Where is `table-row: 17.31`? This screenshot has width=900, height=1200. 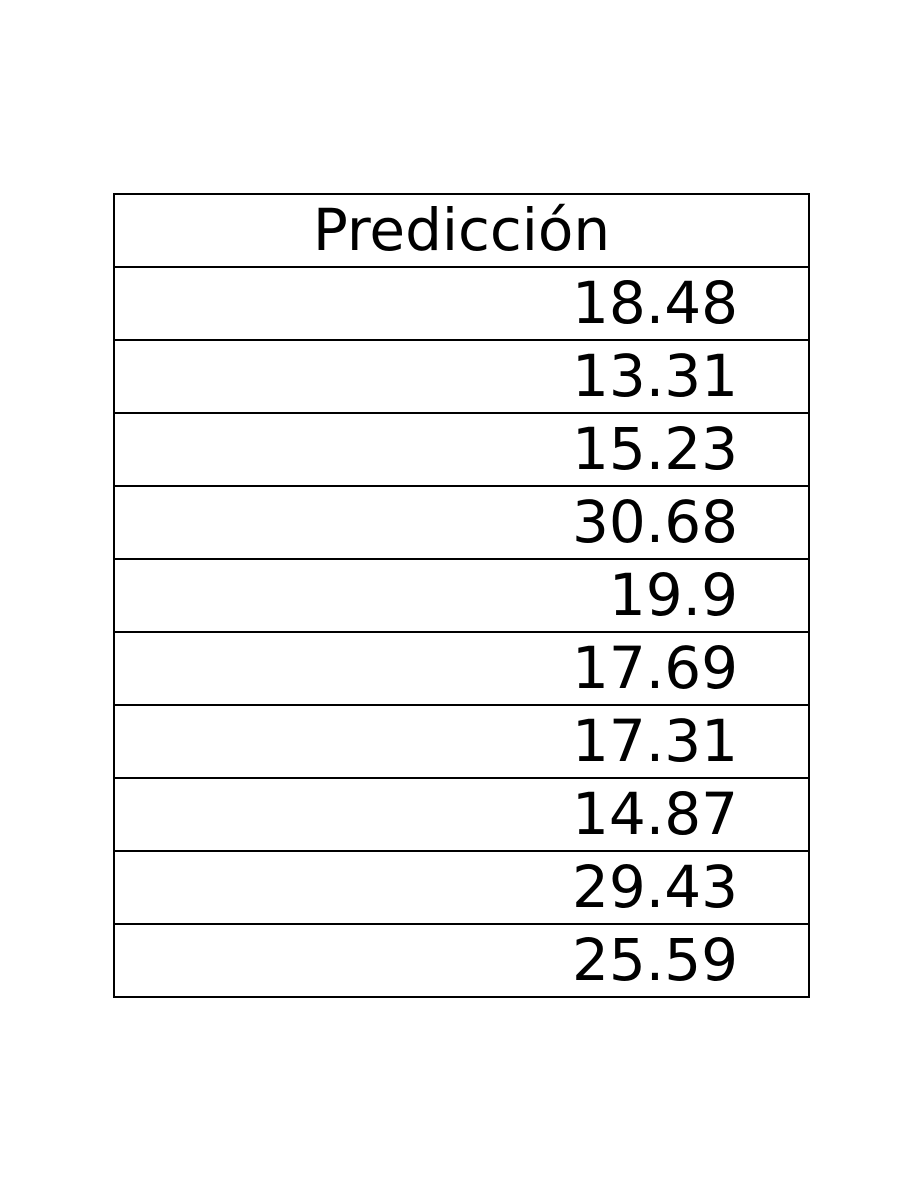 table-row: 17.31 is located at coordinates (461, 741).